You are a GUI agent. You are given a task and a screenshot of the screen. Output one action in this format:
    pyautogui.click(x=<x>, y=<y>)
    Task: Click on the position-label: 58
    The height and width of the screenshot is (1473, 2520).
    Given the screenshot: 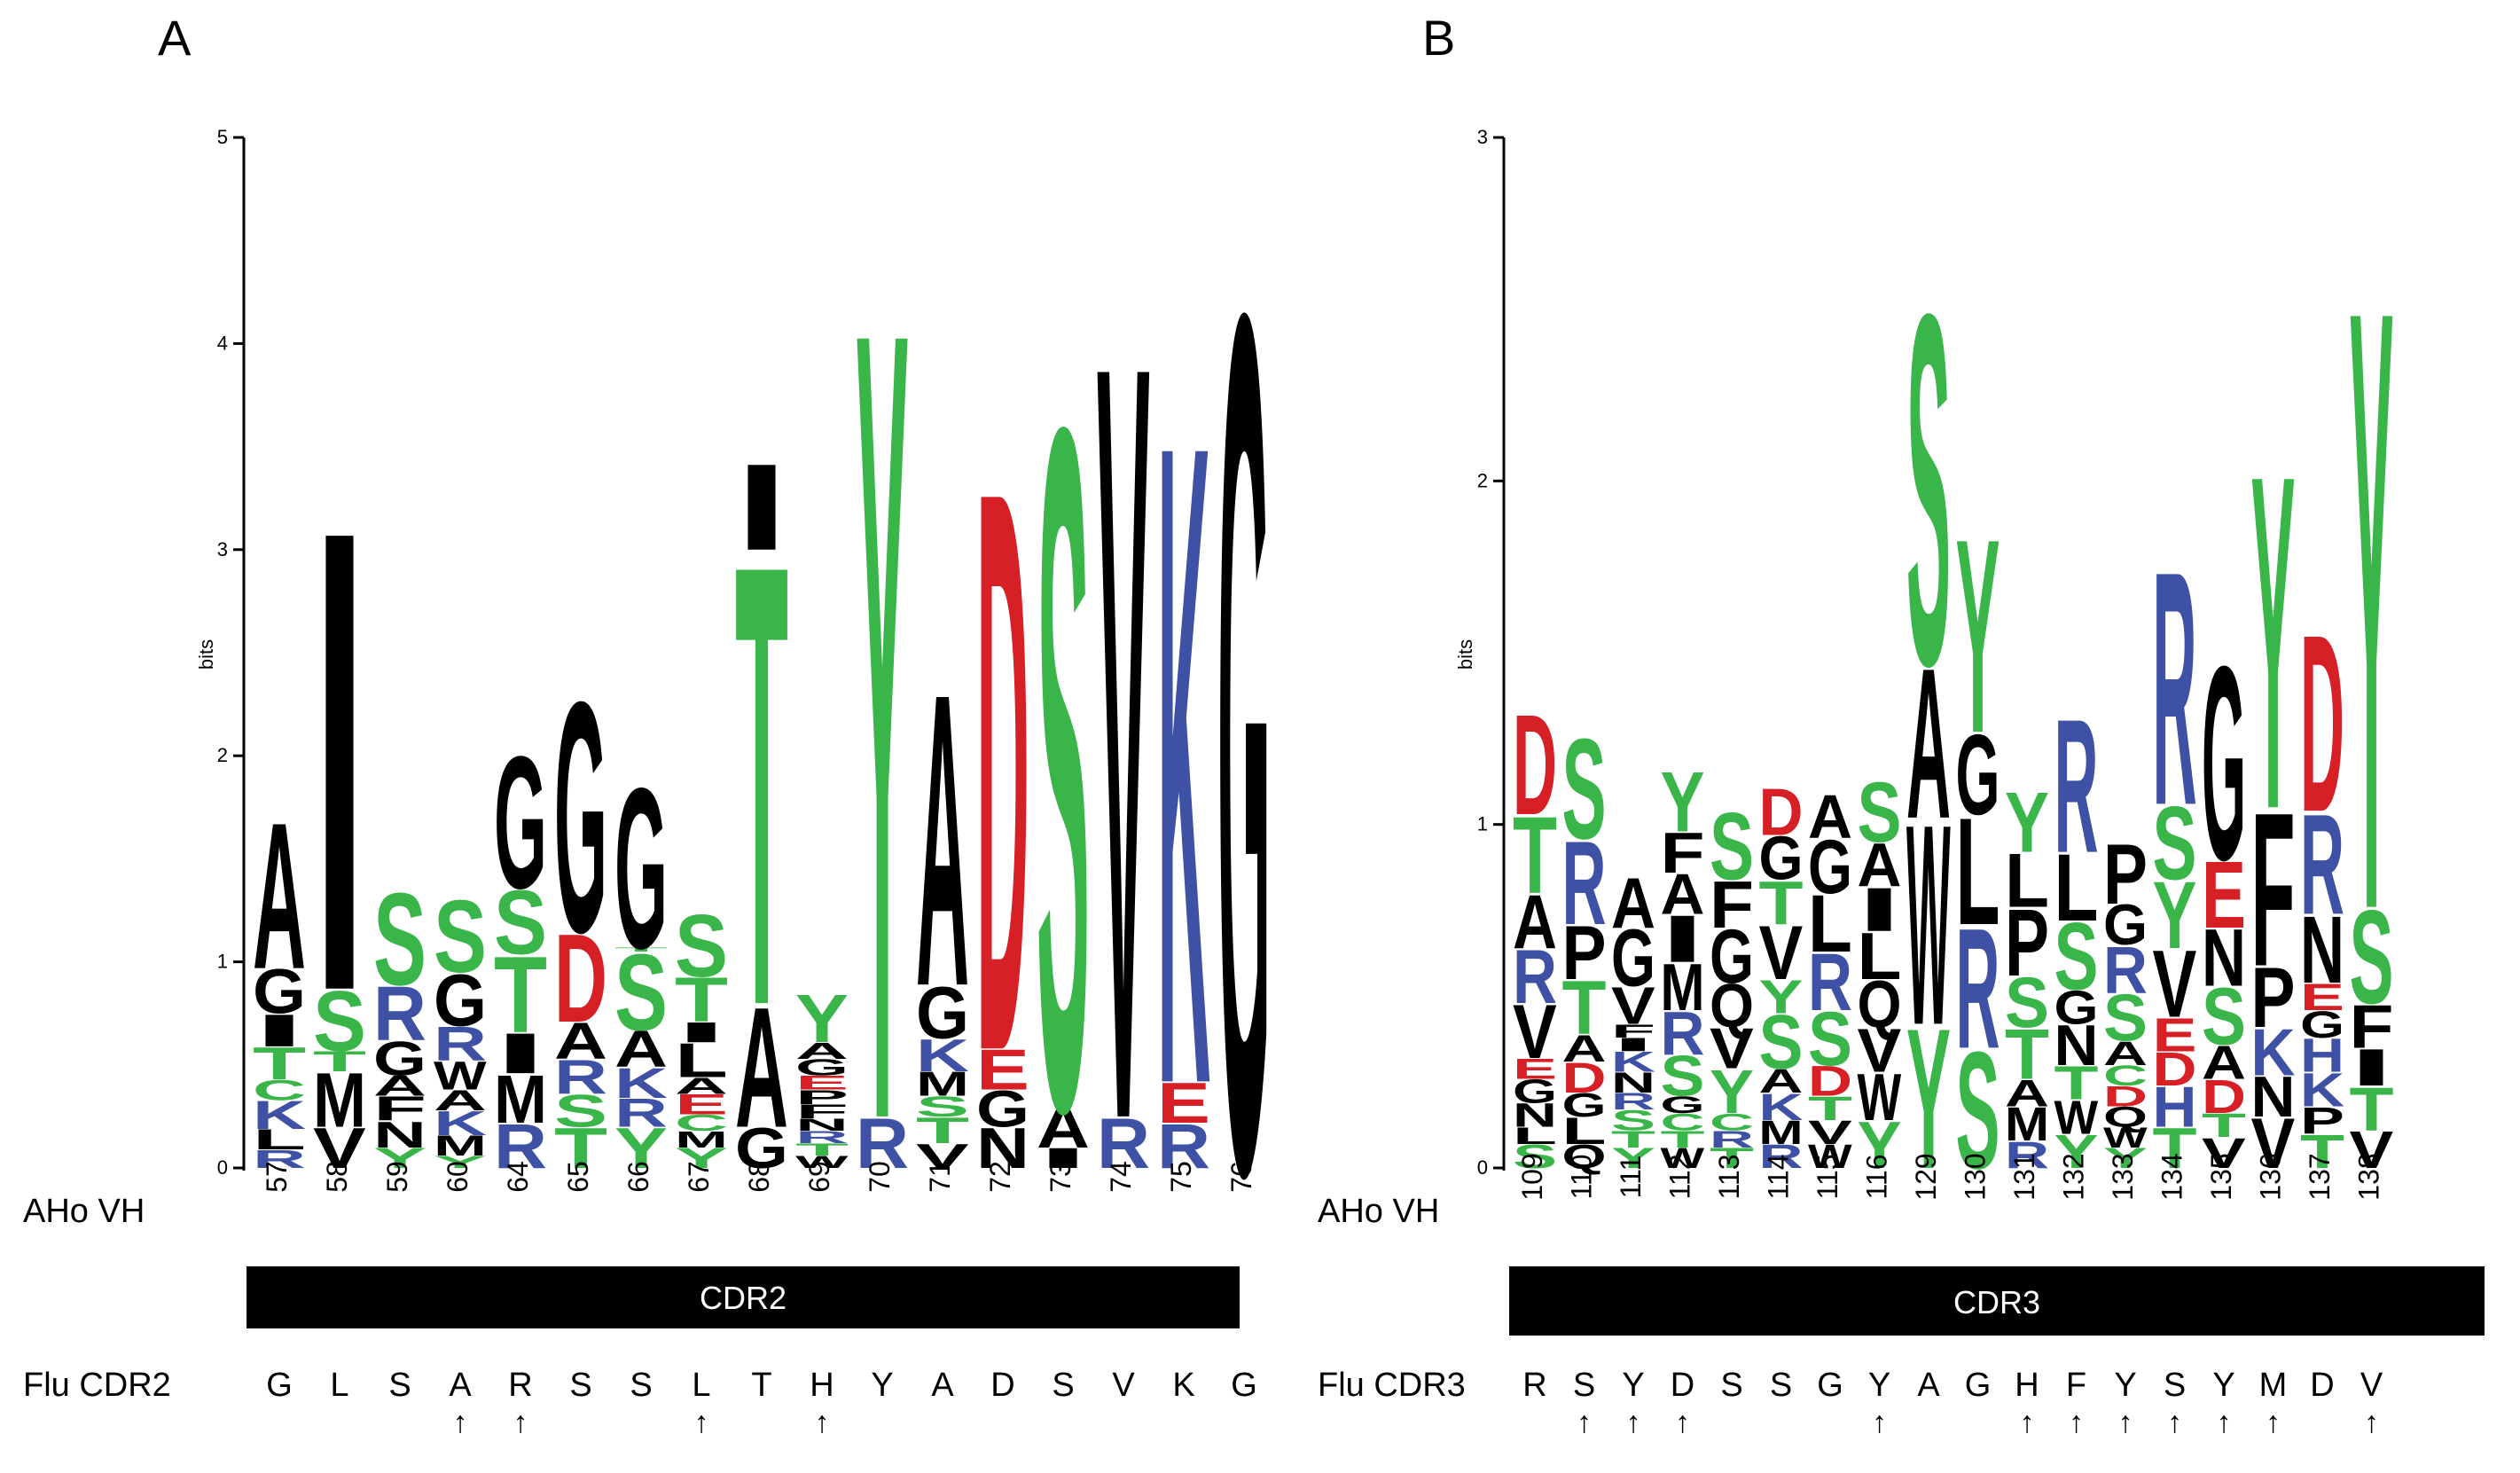 What is the action you would take?
    pyautogui.click(x=337, y=1177)
    